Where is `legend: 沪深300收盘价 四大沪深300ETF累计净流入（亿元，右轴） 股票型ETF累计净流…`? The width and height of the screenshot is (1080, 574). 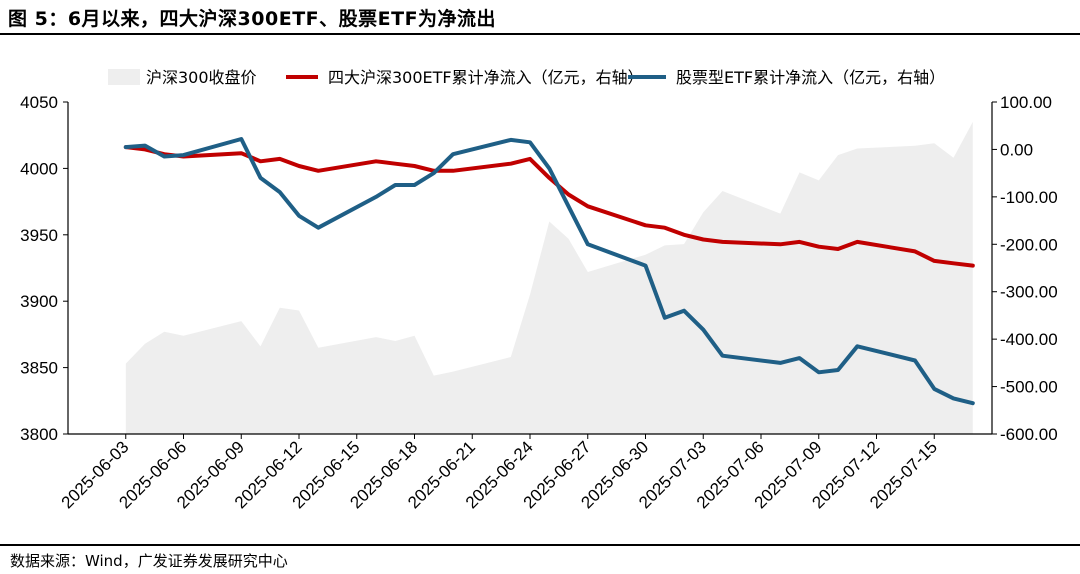 legend: 沪深300收盘价 四大沪深300ETF累计净流入（亿元，右轴） 股票型ETF累计净流… is located at coordinates (526, 77).